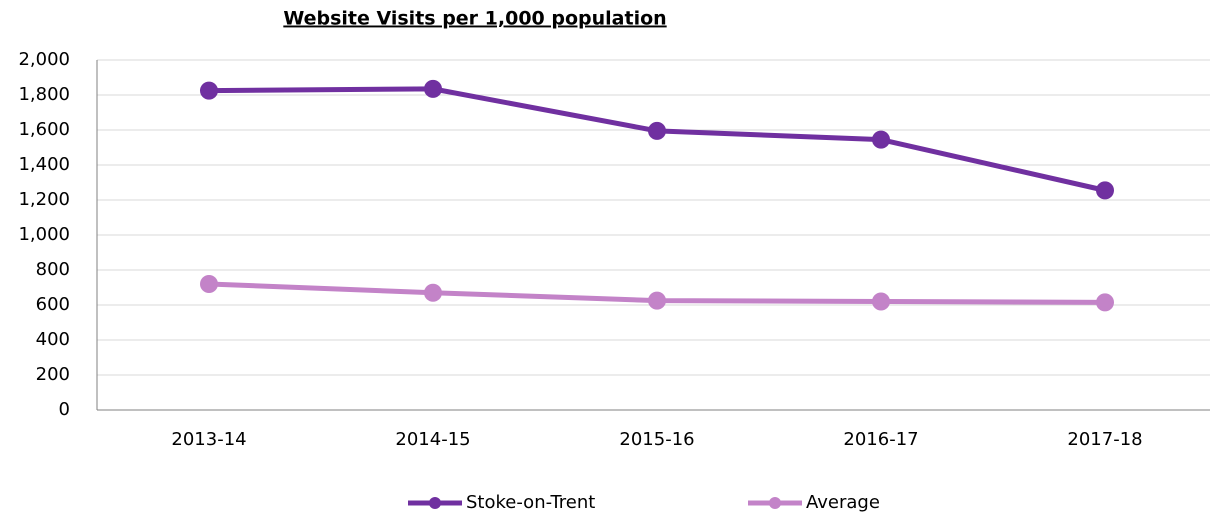 Image resolution: width=1213 pixels, height=518 pixels. Describe the element at coordinates (432, 439) in the screenshot. I see `x-tick-label: 2014-15` at that location.